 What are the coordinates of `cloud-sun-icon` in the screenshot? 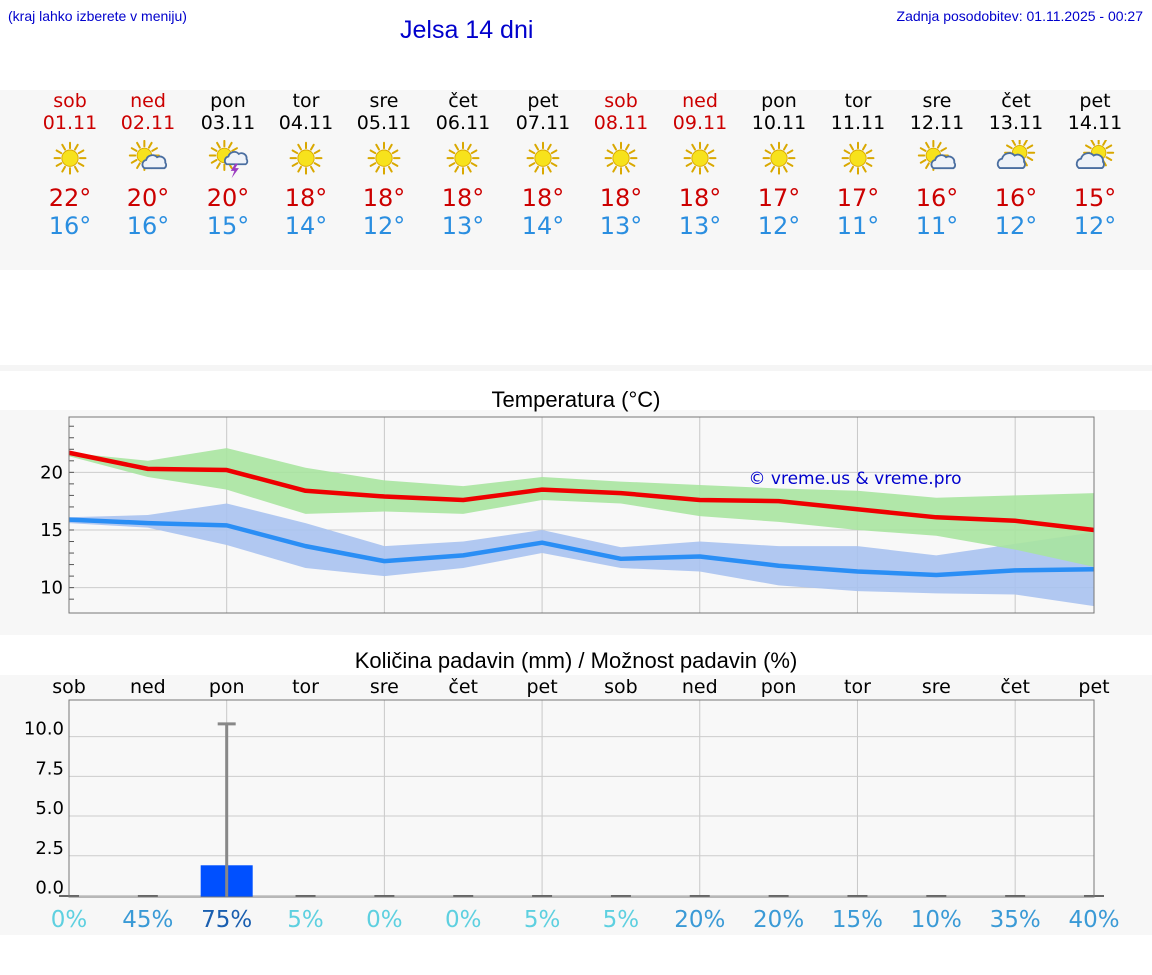 It's located at (1095, 154).